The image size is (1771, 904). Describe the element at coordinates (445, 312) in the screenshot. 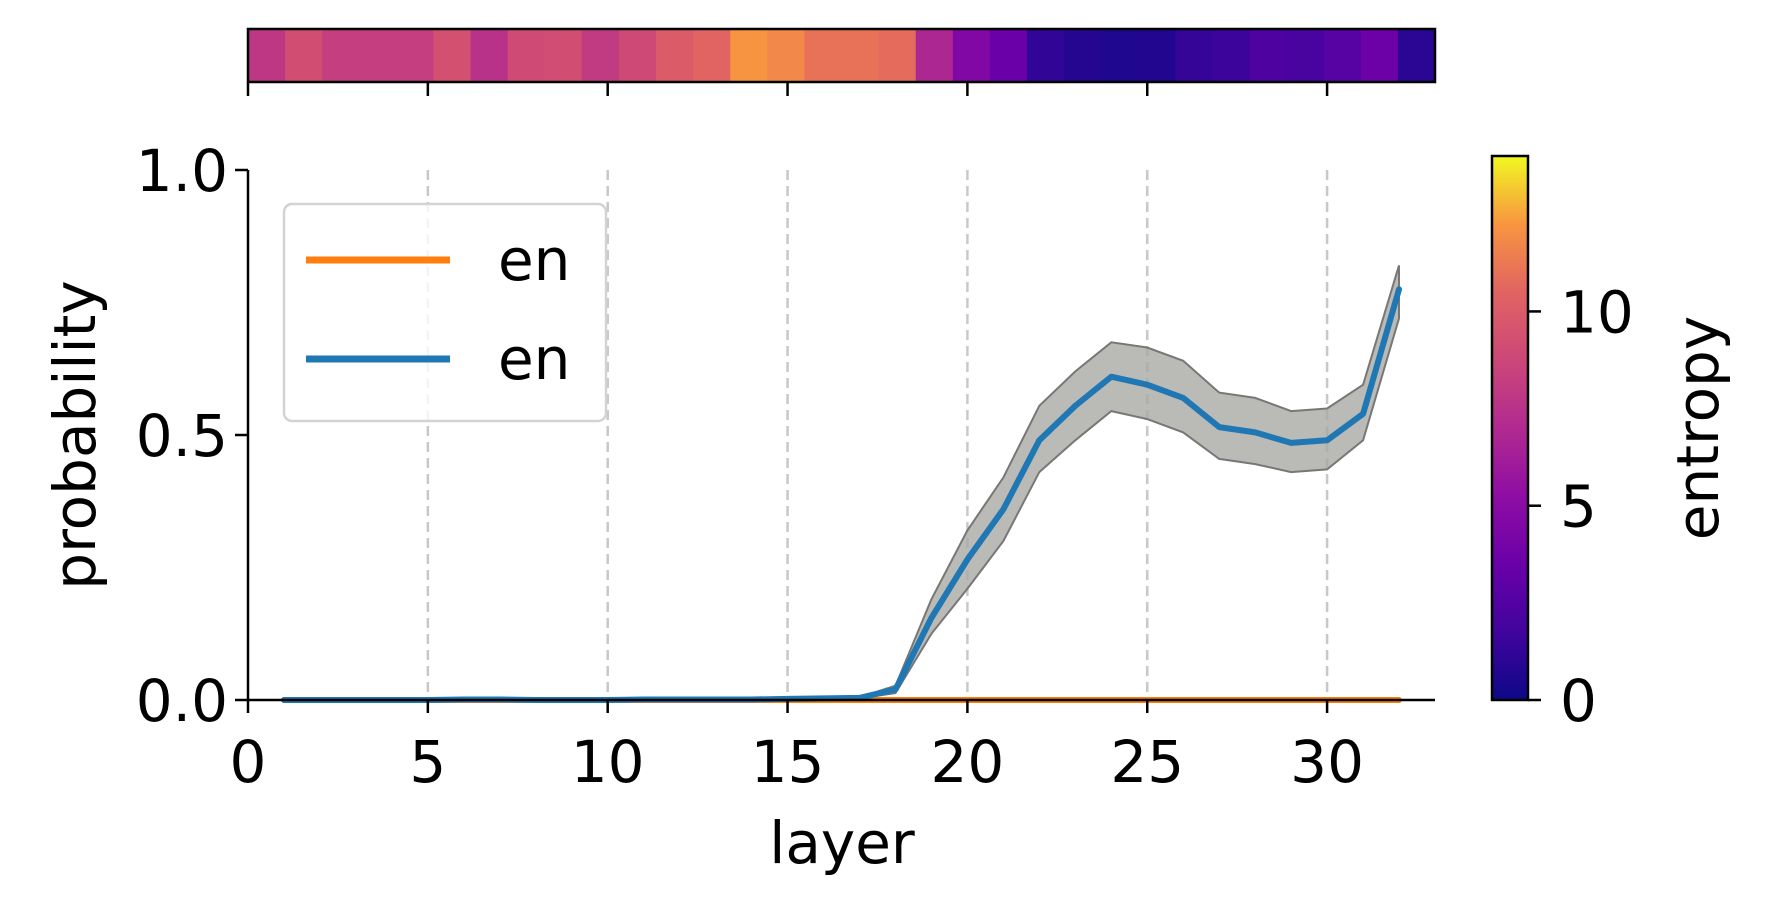

I see `legend: en en` at that location.